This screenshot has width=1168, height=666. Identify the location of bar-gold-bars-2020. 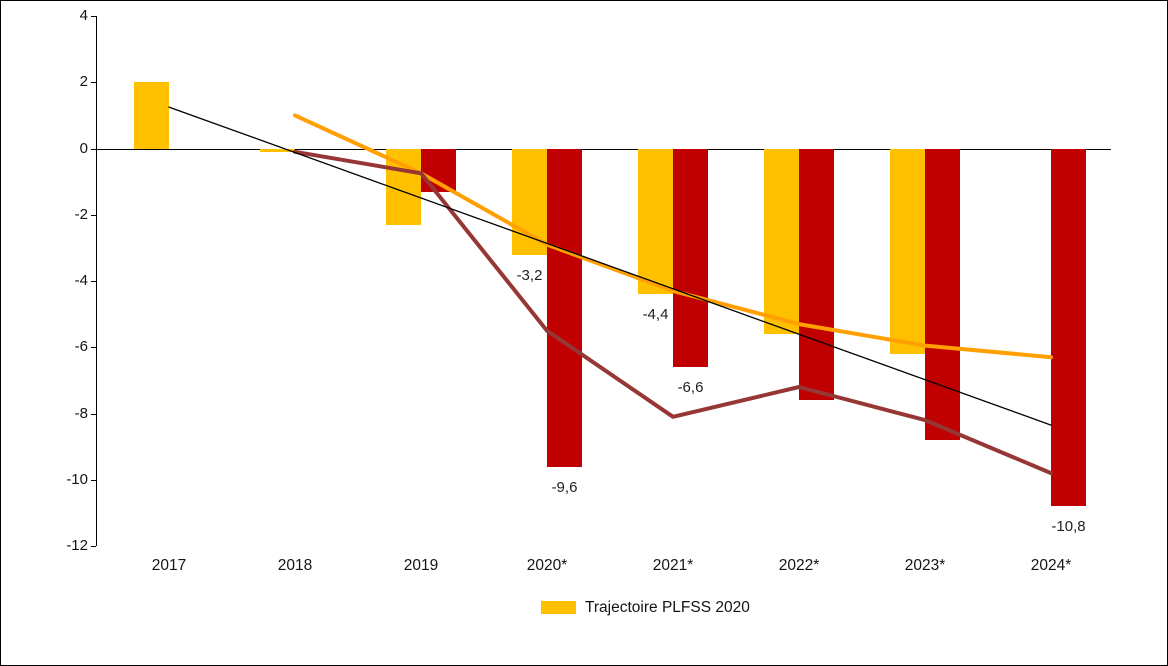
(529, 201).